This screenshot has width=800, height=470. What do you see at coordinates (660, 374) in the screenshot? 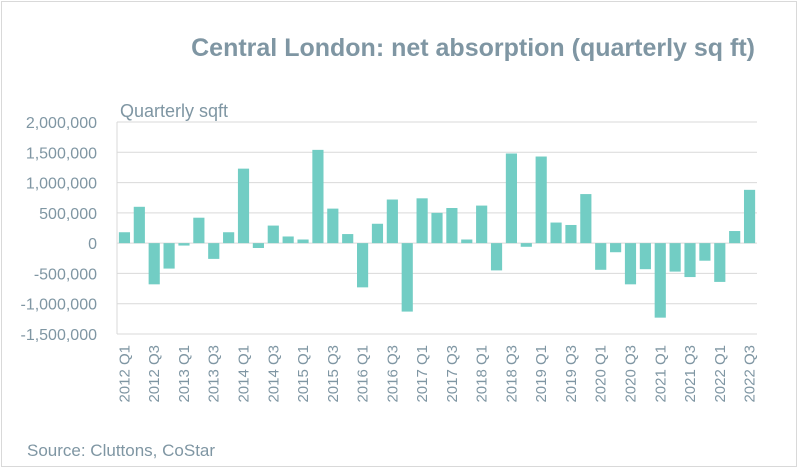
I see `x-tick-label: 2021 Q1` at bounding box center [660, 374].